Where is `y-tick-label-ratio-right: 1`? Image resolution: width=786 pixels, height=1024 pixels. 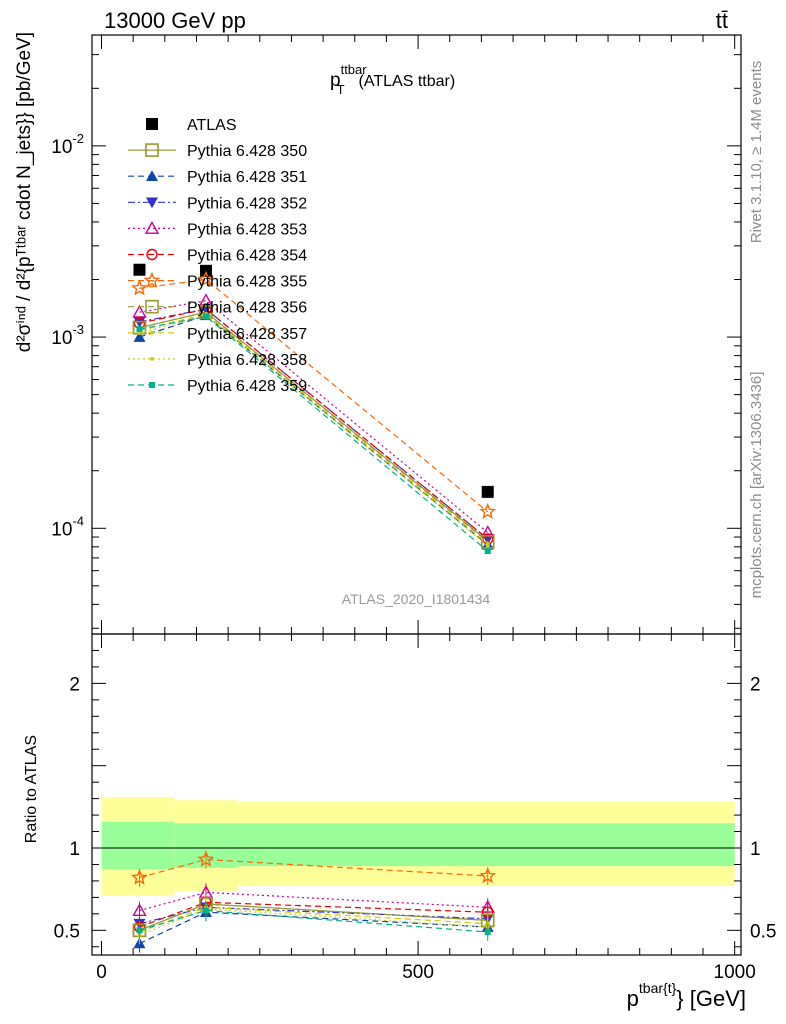
y-tick-label-ratio-right: 1 is located at coordinates (755, 849).